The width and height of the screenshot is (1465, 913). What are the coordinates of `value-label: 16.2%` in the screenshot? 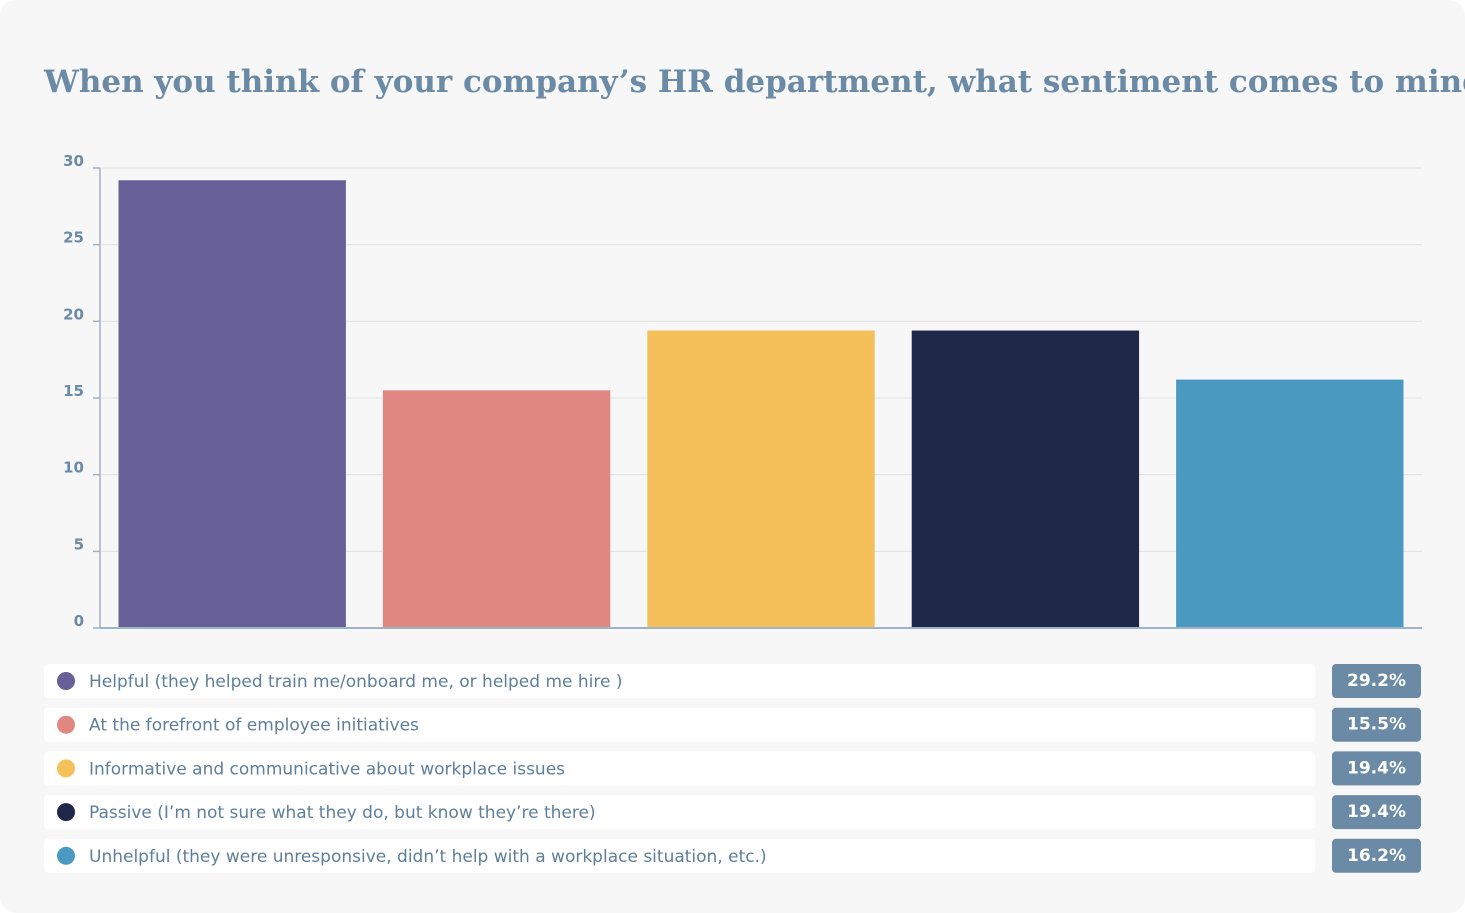 It's located at (1376, 856).